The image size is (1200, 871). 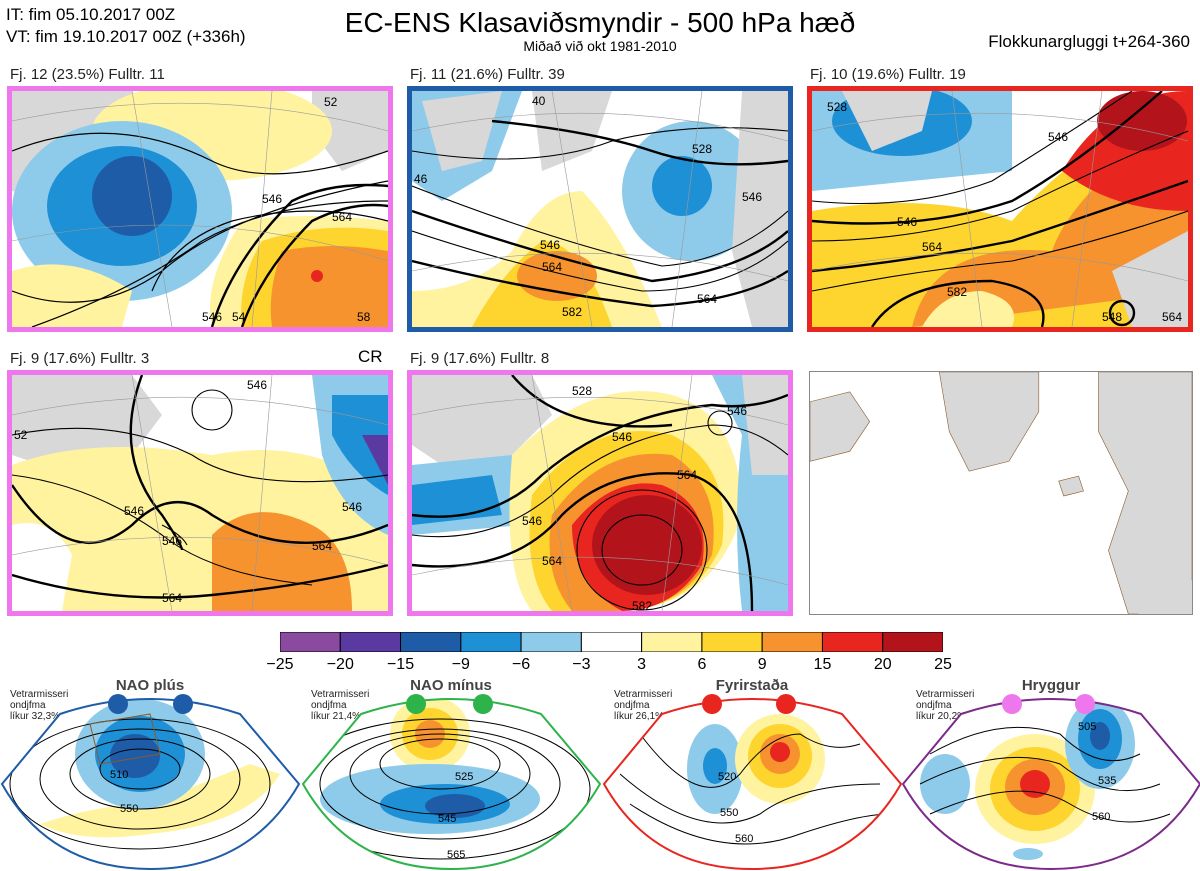 I want to click on colorbar-tick-label: −15, so click(x=400, y=664).